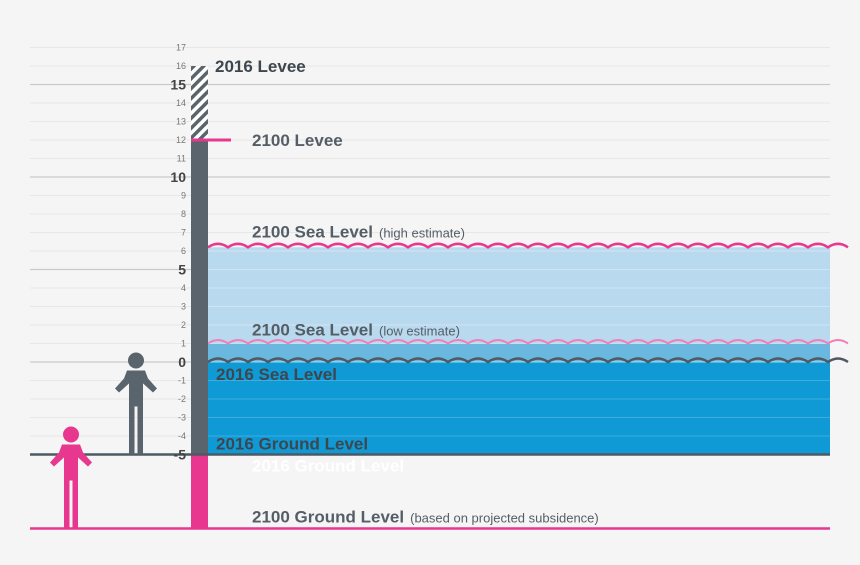  Describe the element at coordinates (312, 330) in the screenshot. I see `sea-2100-low-title: 2100 Sea Level` at that location.